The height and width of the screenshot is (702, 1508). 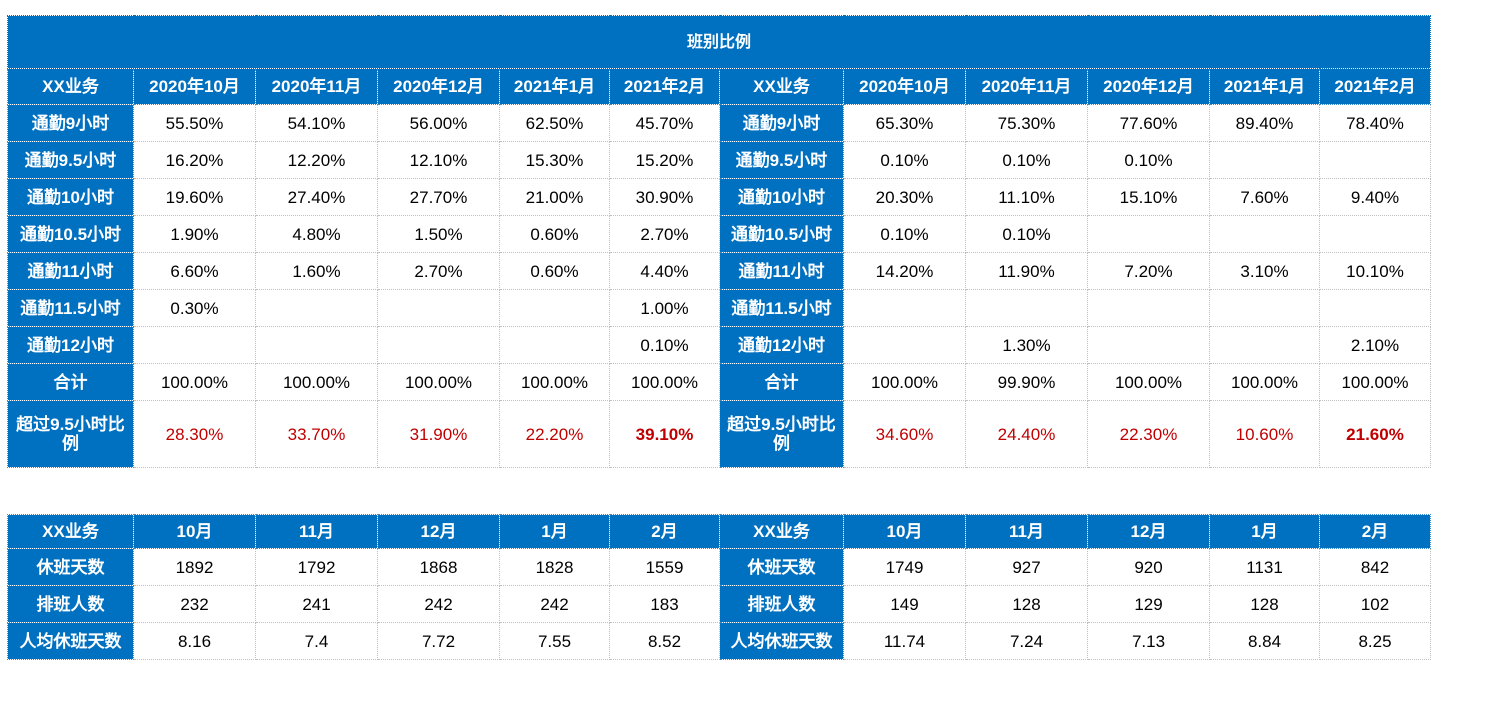 I want to click on data-cell: 241, so click(x=316, y=604).